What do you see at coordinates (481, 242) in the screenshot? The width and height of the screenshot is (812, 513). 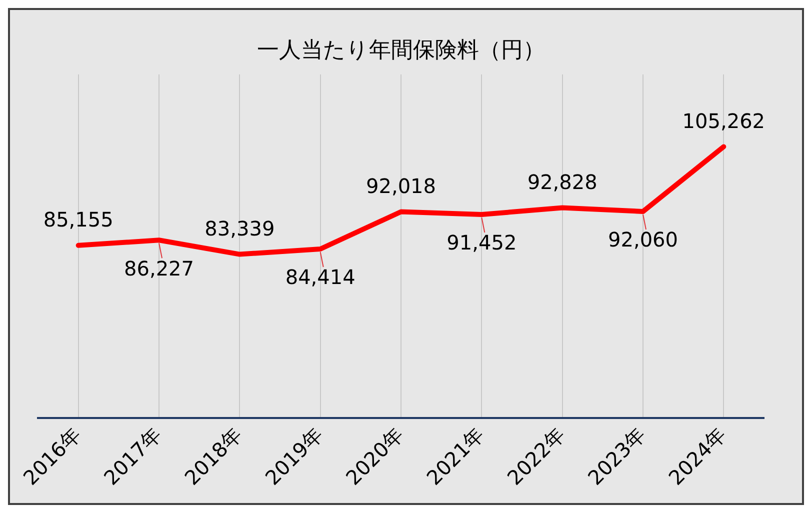 I see `data-label: 91,452` at bounding box center [481, 242].